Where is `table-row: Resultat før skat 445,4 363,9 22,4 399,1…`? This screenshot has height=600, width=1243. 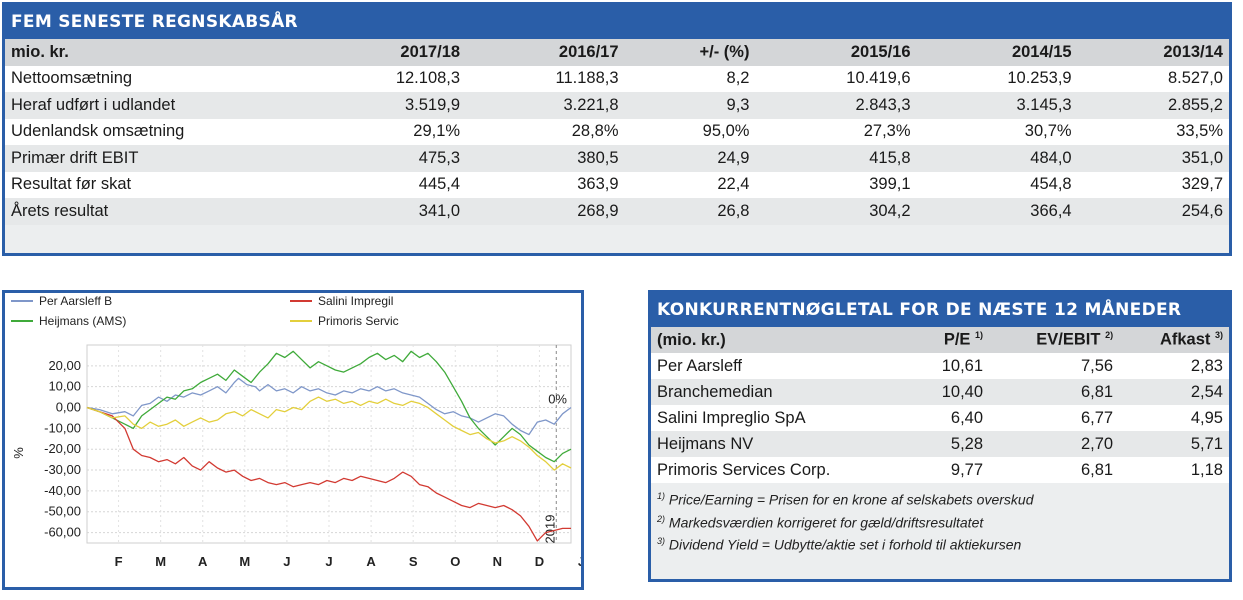 table-row: Resultat før skat 445,4 363,9 22,4 399,1… is located at coordinates (617, 184).